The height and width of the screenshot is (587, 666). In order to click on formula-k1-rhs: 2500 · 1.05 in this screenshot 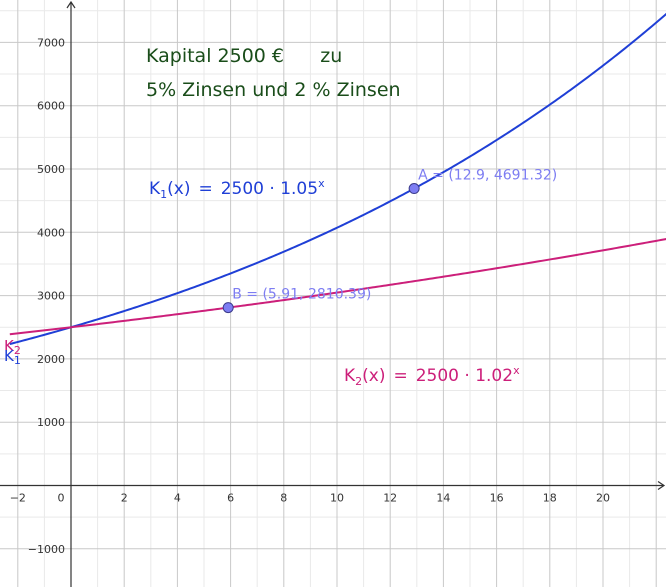, I will do `click(269, 189)`.